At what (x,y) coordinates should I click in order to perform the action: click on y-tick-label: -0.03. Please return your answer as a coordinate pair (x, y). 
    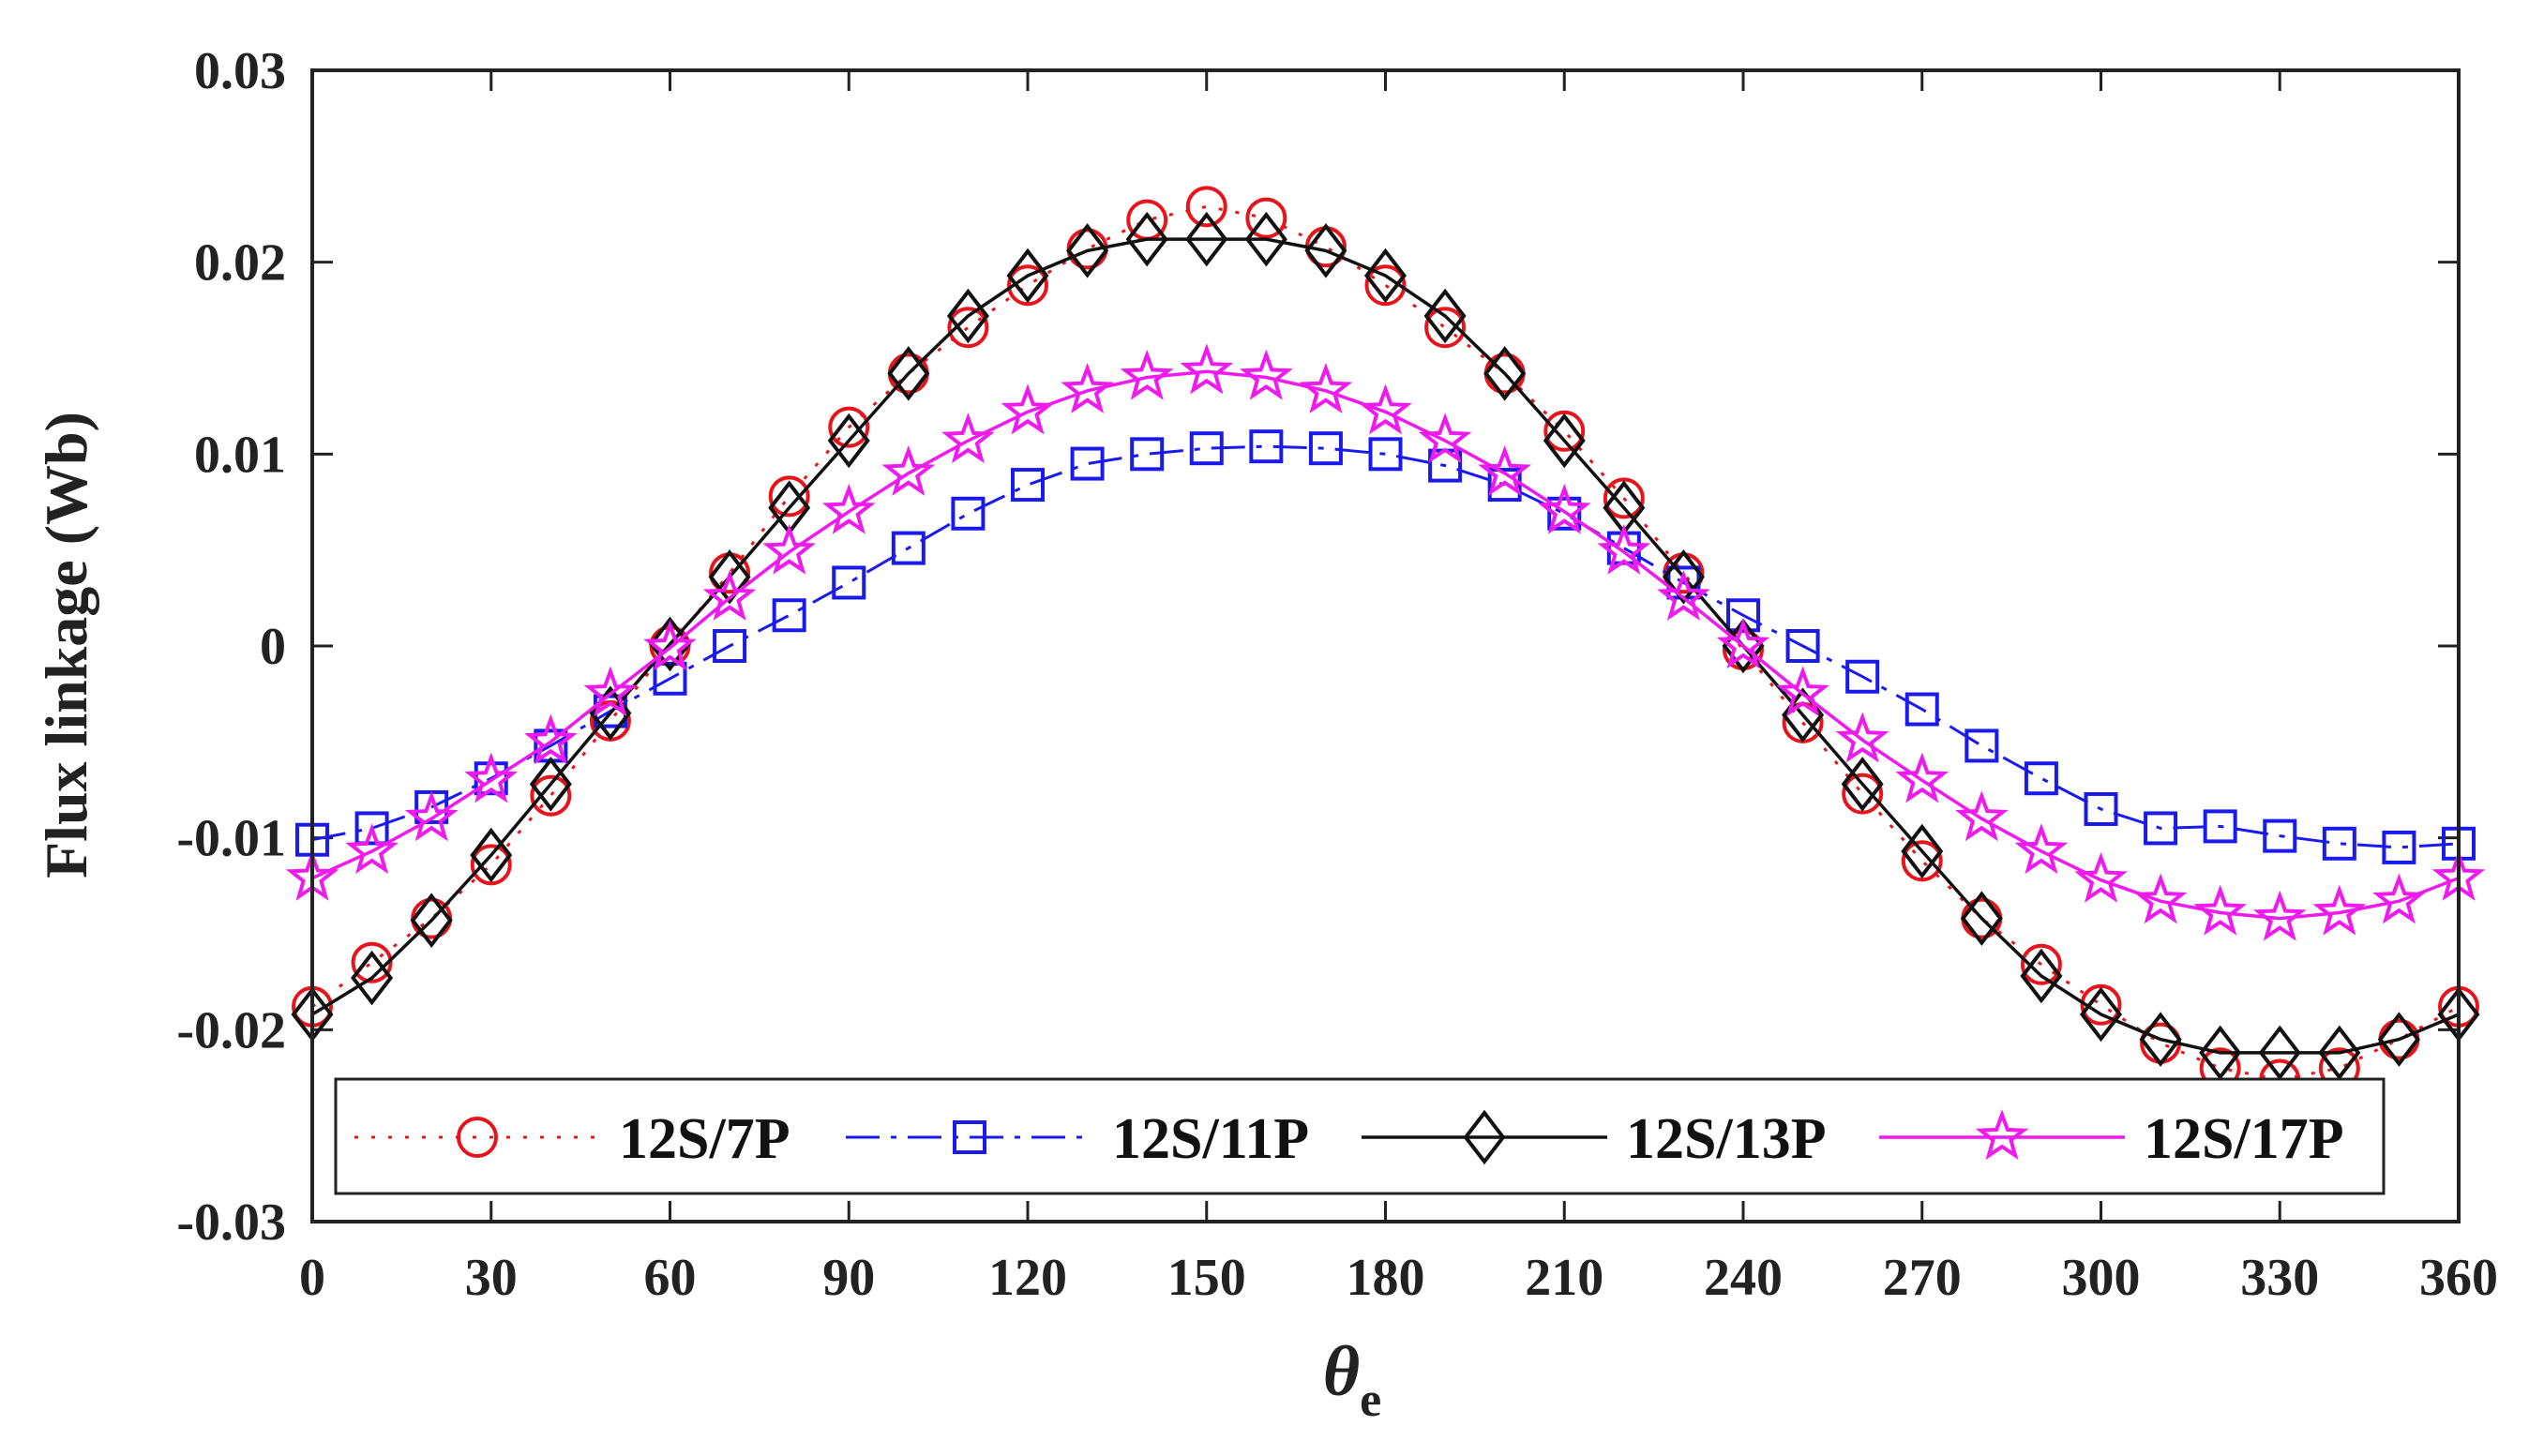
    Looking at the image, I should click on (231, 1222).